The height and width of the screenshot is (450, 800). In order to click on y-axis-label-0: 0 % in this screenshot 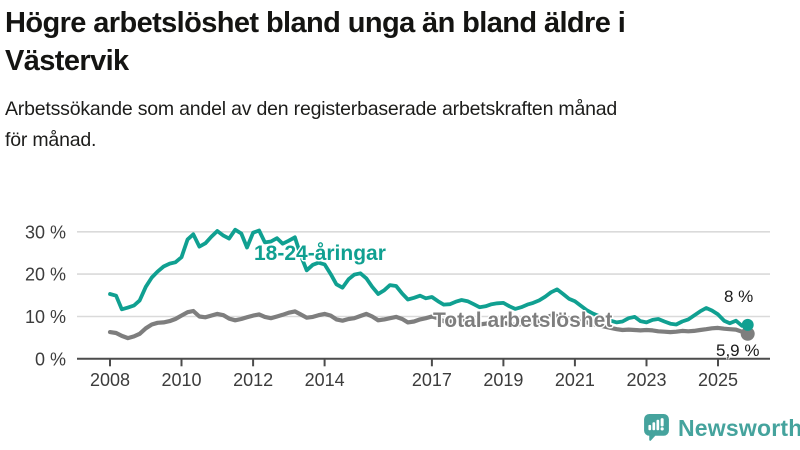, I will do `click(50, 359)`.